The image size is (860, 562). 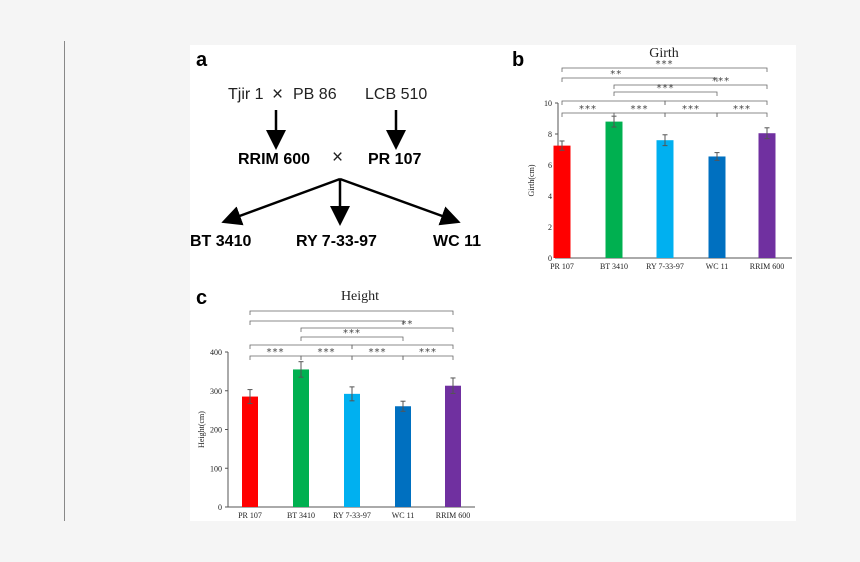 What do you see at coordinates (550, 134) in the screenshot?
I see `y-tick-label-b: 8` at bounding box center [550, 134].